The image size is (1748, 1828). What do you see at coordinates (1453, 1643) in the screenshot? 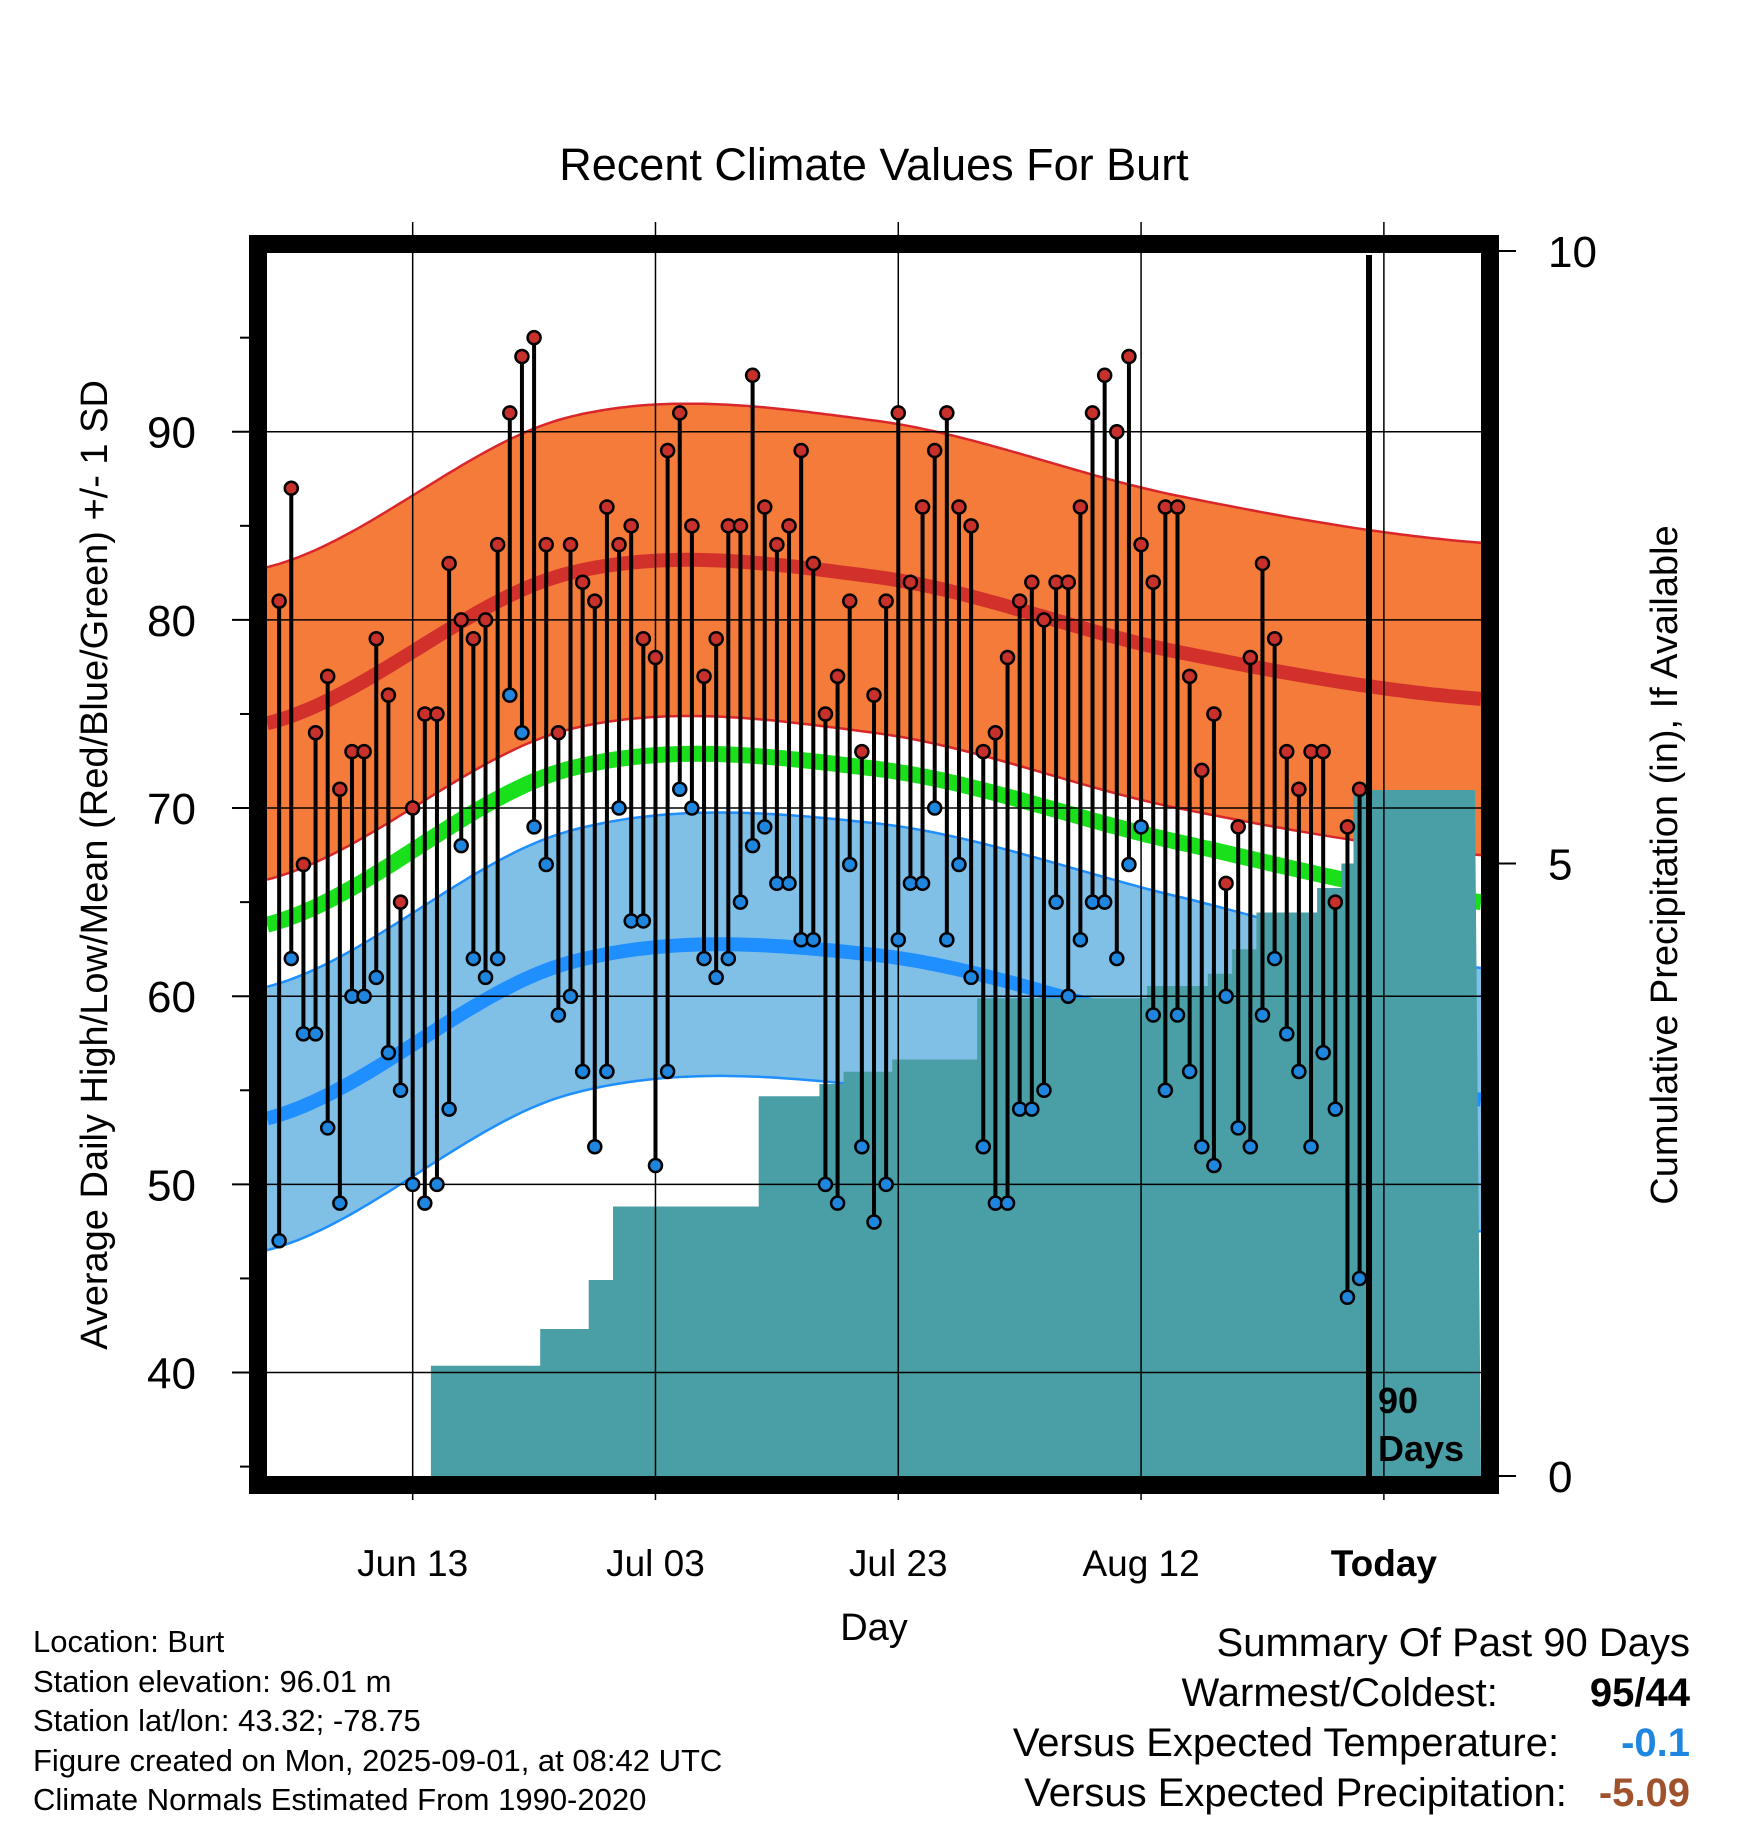
I see `summary-title: Summary Of Past 90 Days` at bounding box center [1453, 1643].